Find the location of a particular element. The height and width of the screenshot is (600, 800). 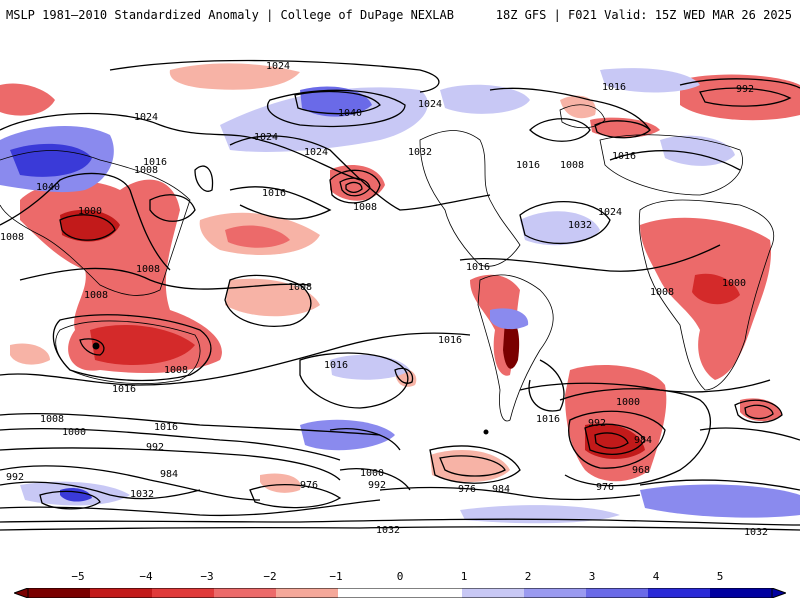

colorbar-border is located at coordinates (400, 593).